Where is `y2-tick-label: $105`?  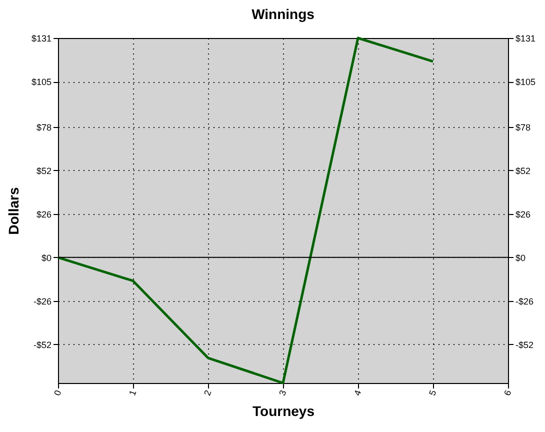 y2-tick-label: $105 is located at coordinates (526, 82).